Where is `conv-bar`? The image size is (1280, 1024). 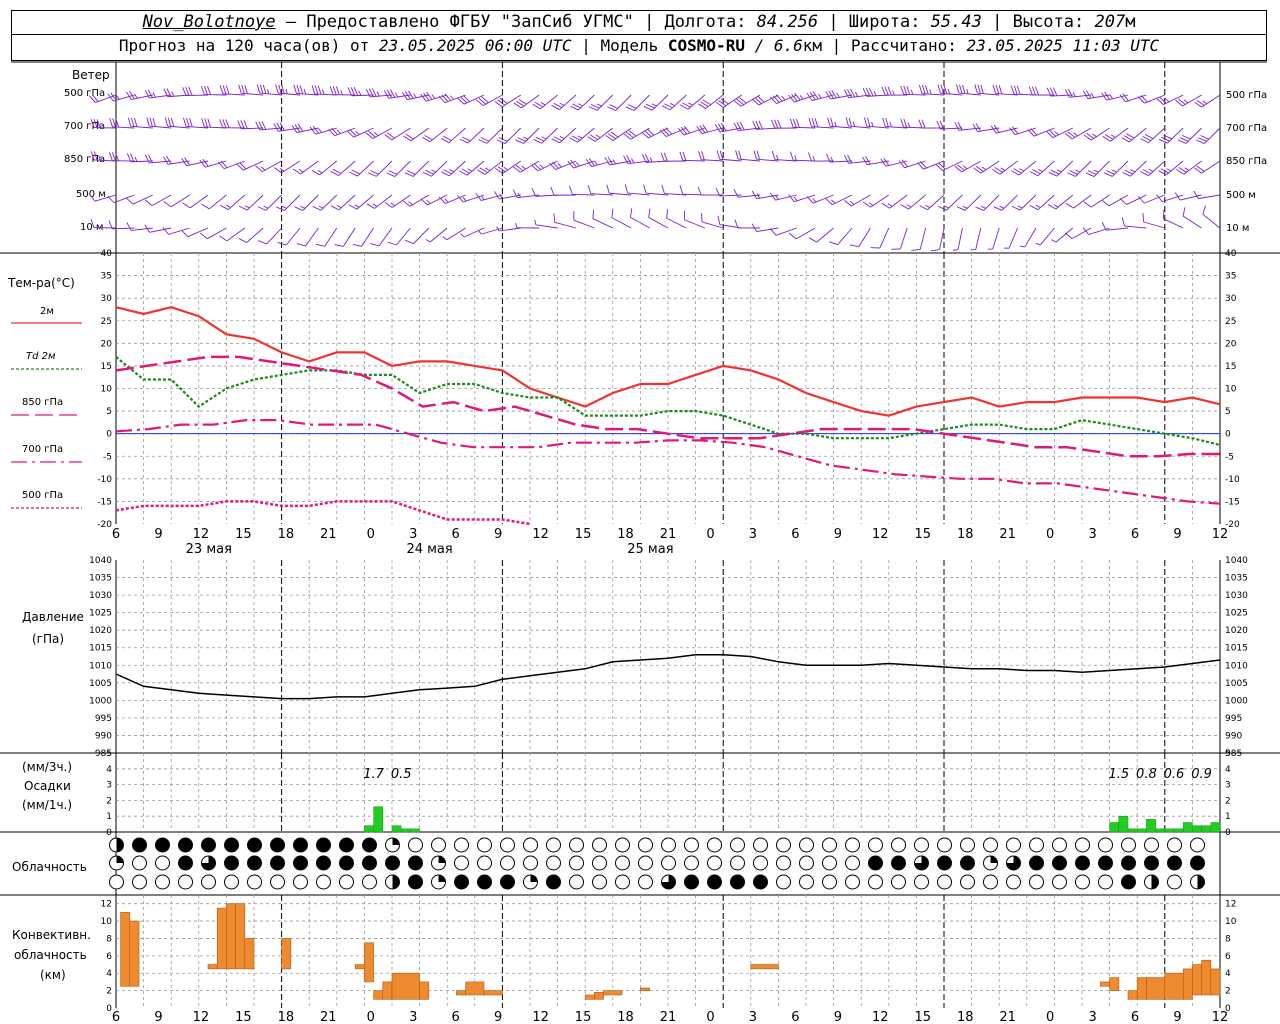 conv-bar is located at coordinates (1206, 977).